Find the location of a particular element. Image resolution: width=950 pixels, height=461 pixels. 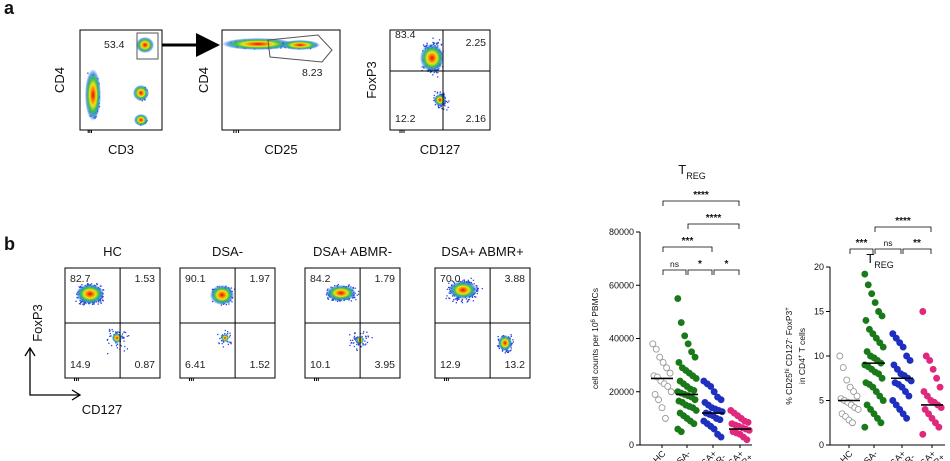

title-subscript: REG is located at coordinates (884, 265).